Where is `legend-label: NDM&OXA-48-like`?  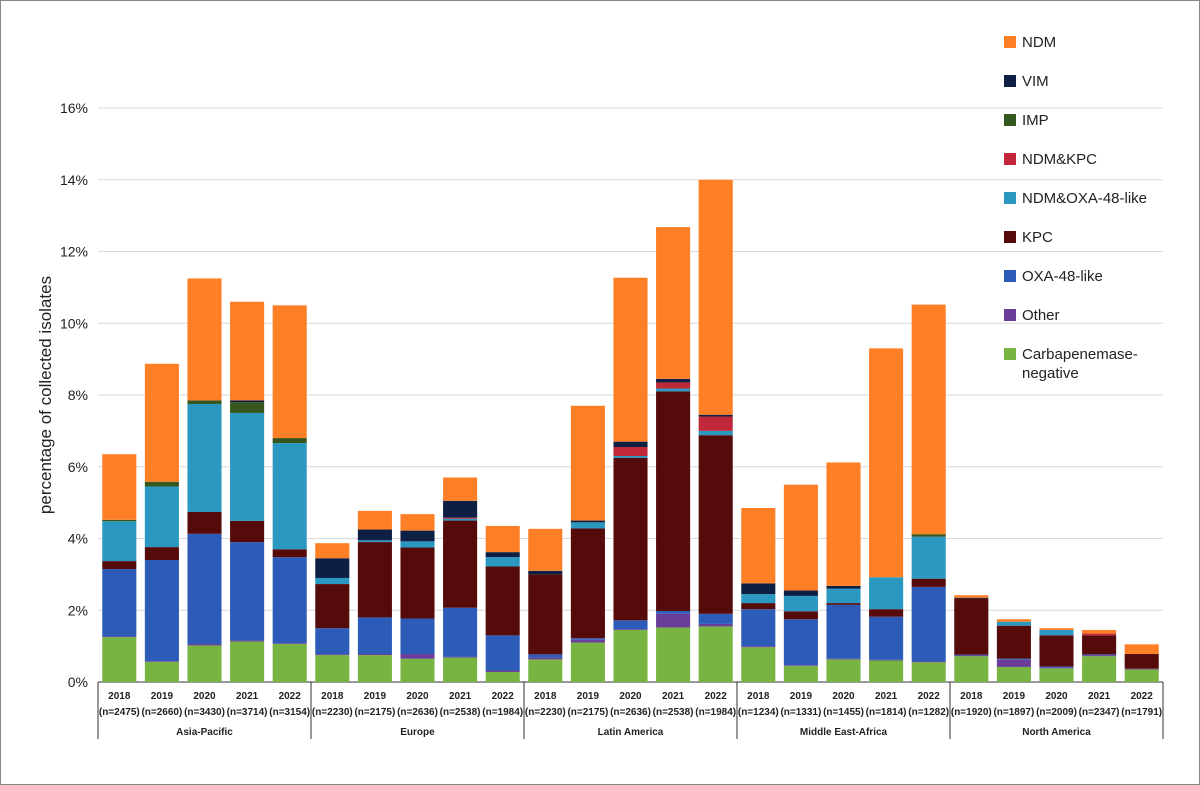
legend-label: NDM&OXA-48-like is located at coordinates (1085, 198).